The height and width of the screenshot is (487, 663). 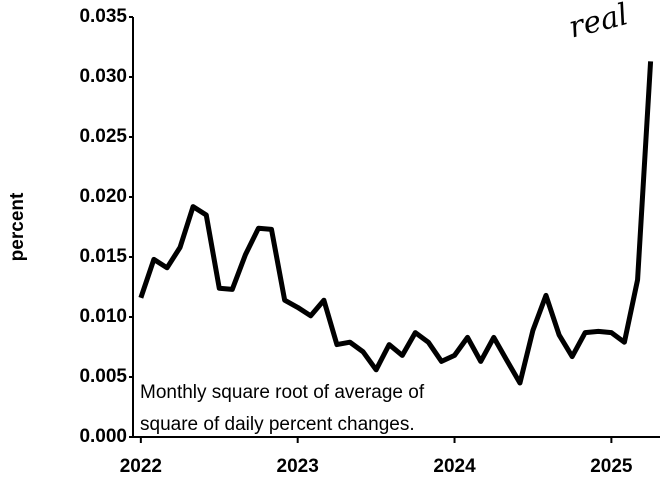 I want to click on handwritten-note: real, so click(x=598, y=23).